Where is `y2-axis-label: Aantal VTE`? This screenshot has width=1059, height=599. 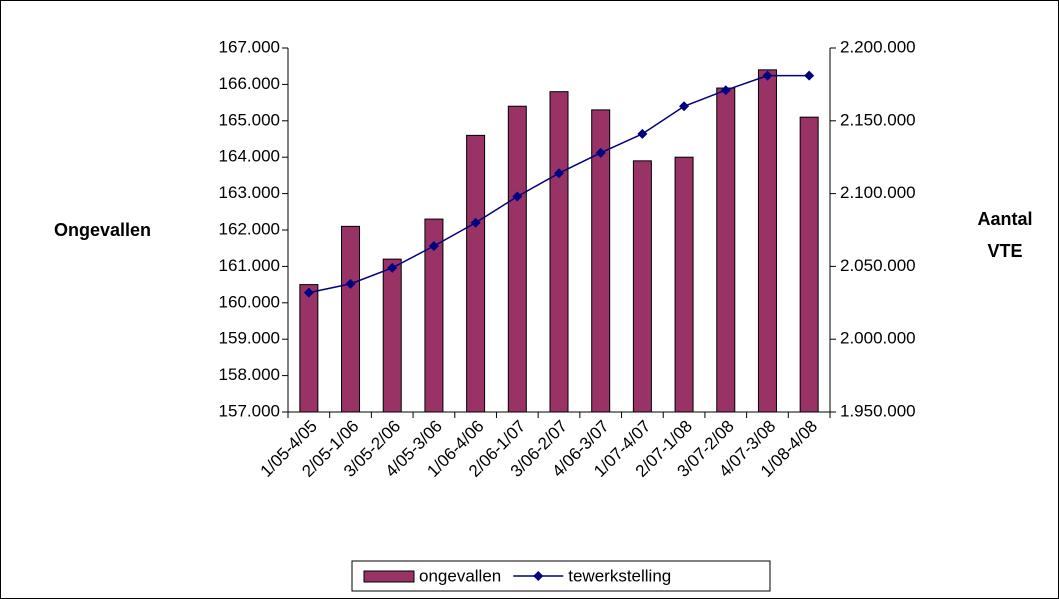 y2-axis-label: Aantal VTE is located at coordinates (1005, 235).